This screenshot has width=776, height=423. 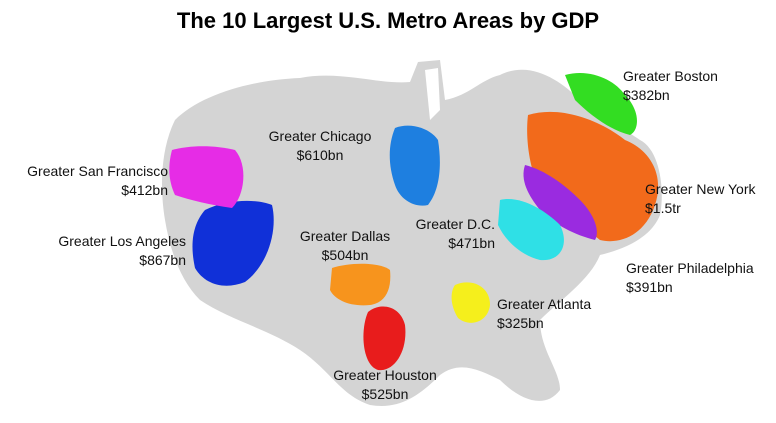 I want to click on label-dallas: Greater Dallas $504bn, so click(x=345, y=245).